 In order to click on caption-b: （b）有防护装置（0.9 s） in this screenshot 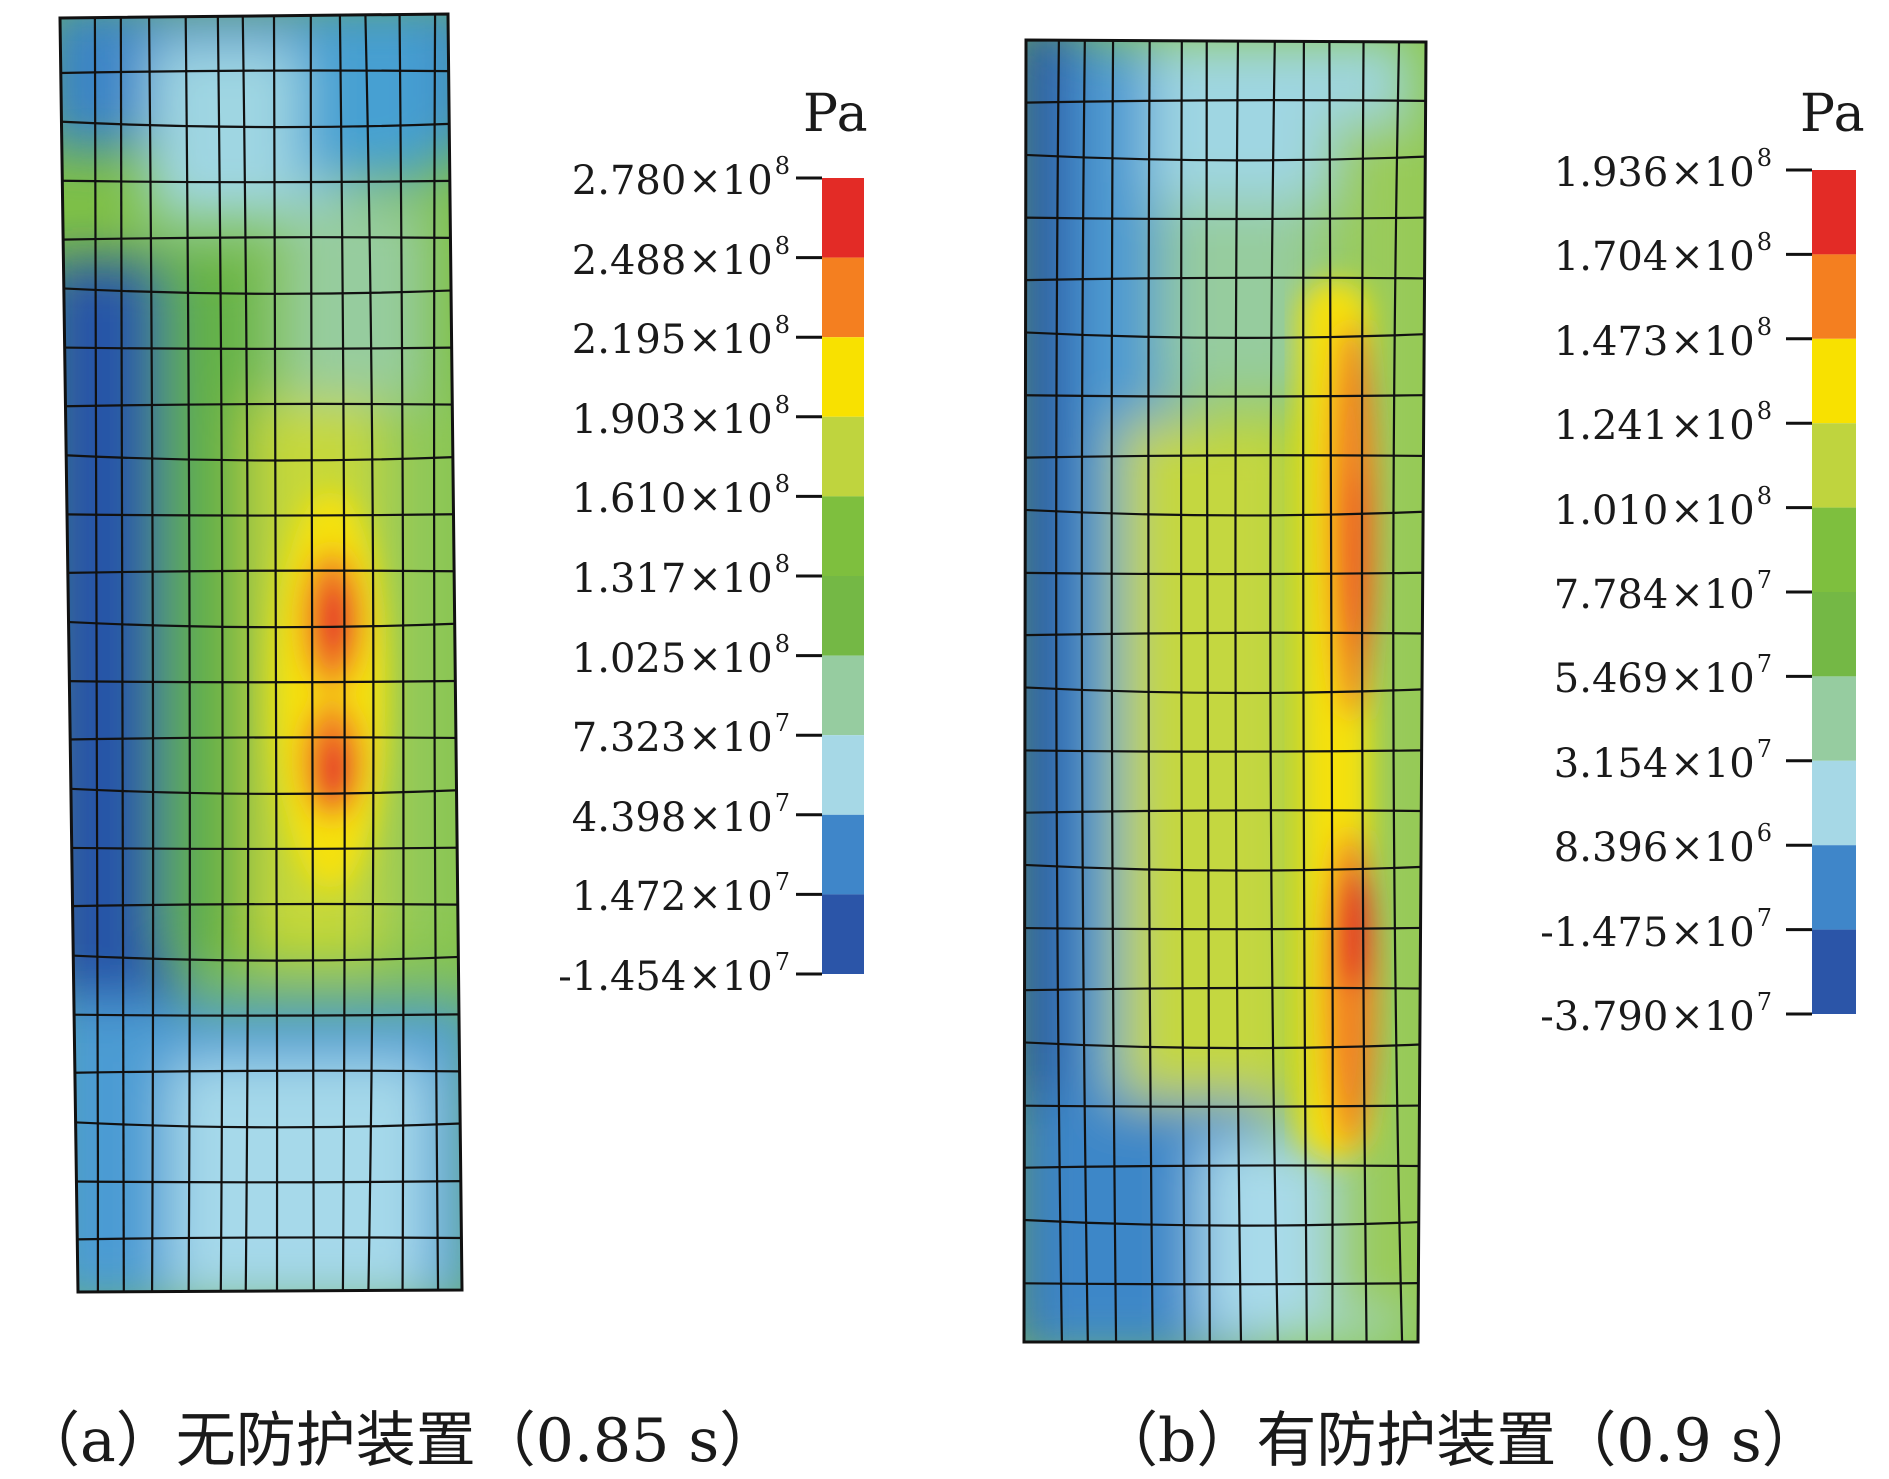, I will do `click(1460, 1441)`.